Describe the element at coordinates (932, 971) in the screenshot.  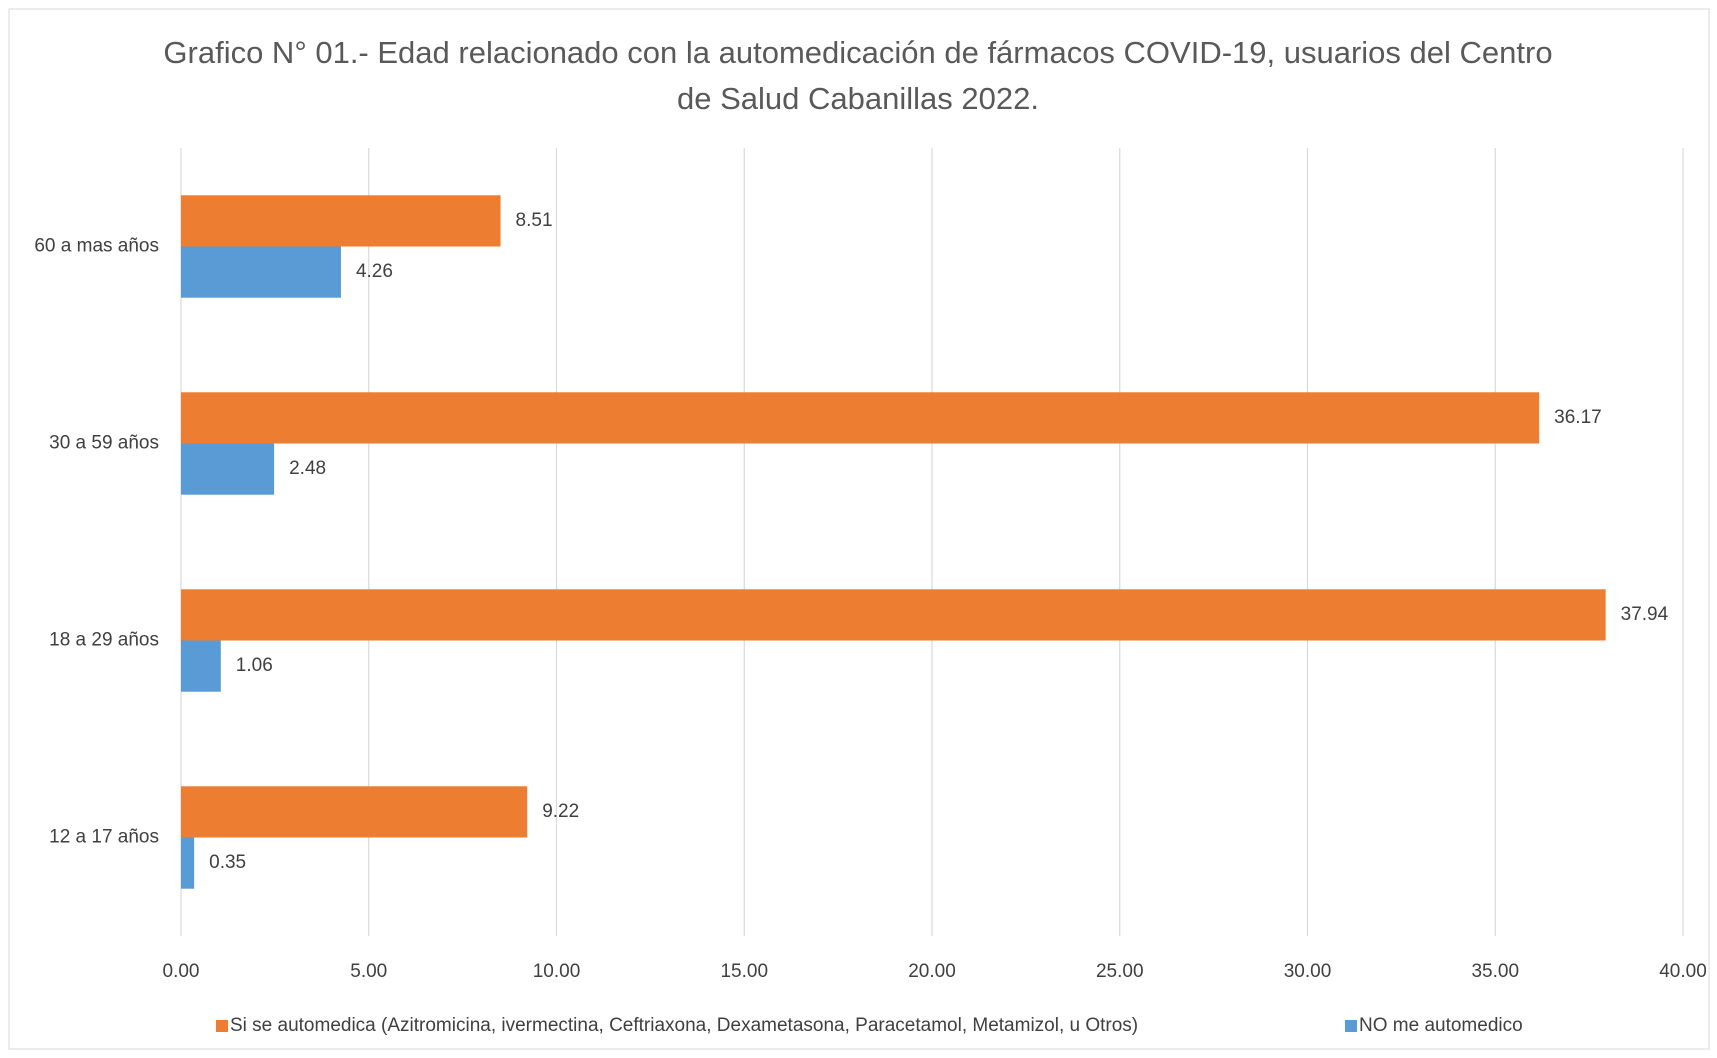
I see `x-tick-label: 20.00` at that location.